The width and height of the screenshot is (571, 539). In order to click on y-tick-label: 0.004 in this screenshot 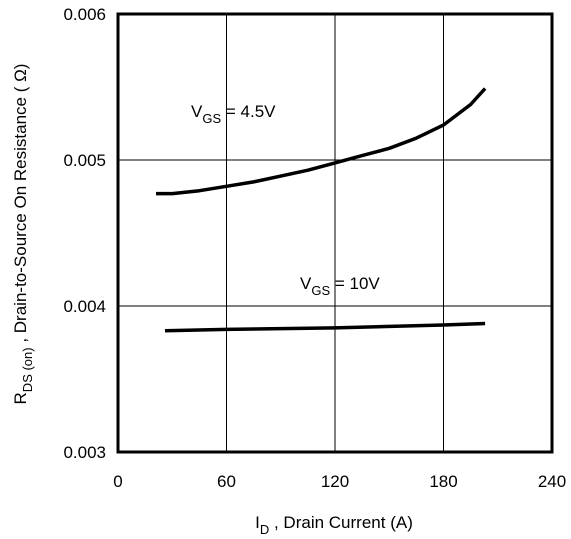, I will do `click(84, 306)`.